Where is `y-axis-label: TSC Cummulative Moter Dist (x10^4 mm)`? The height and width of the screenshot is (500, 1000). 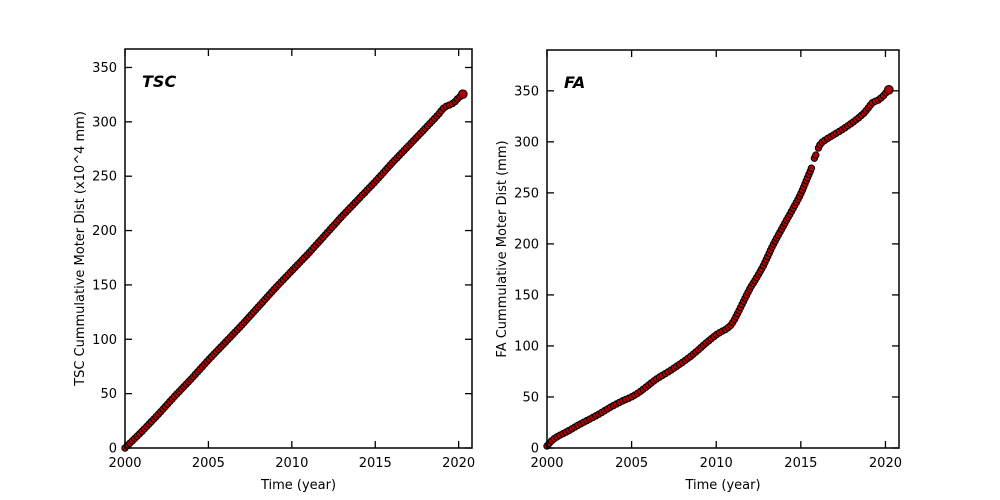 y-axis-label: TSC Cummulative Moter Dist (x10^4 mm) is located at coordinates (80, 249).